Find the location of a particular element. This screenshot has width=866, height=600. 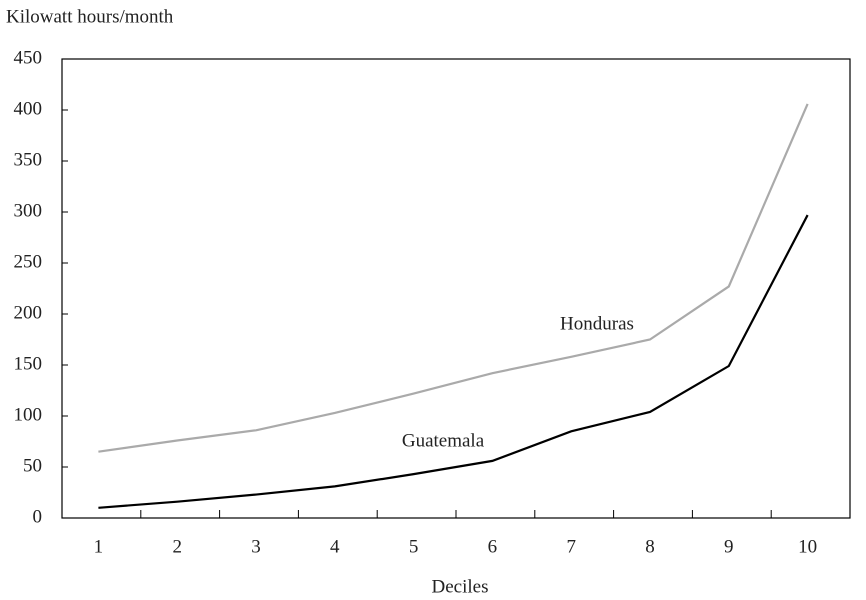

y-tick-label: 100 is located at coordinates (28, 414).